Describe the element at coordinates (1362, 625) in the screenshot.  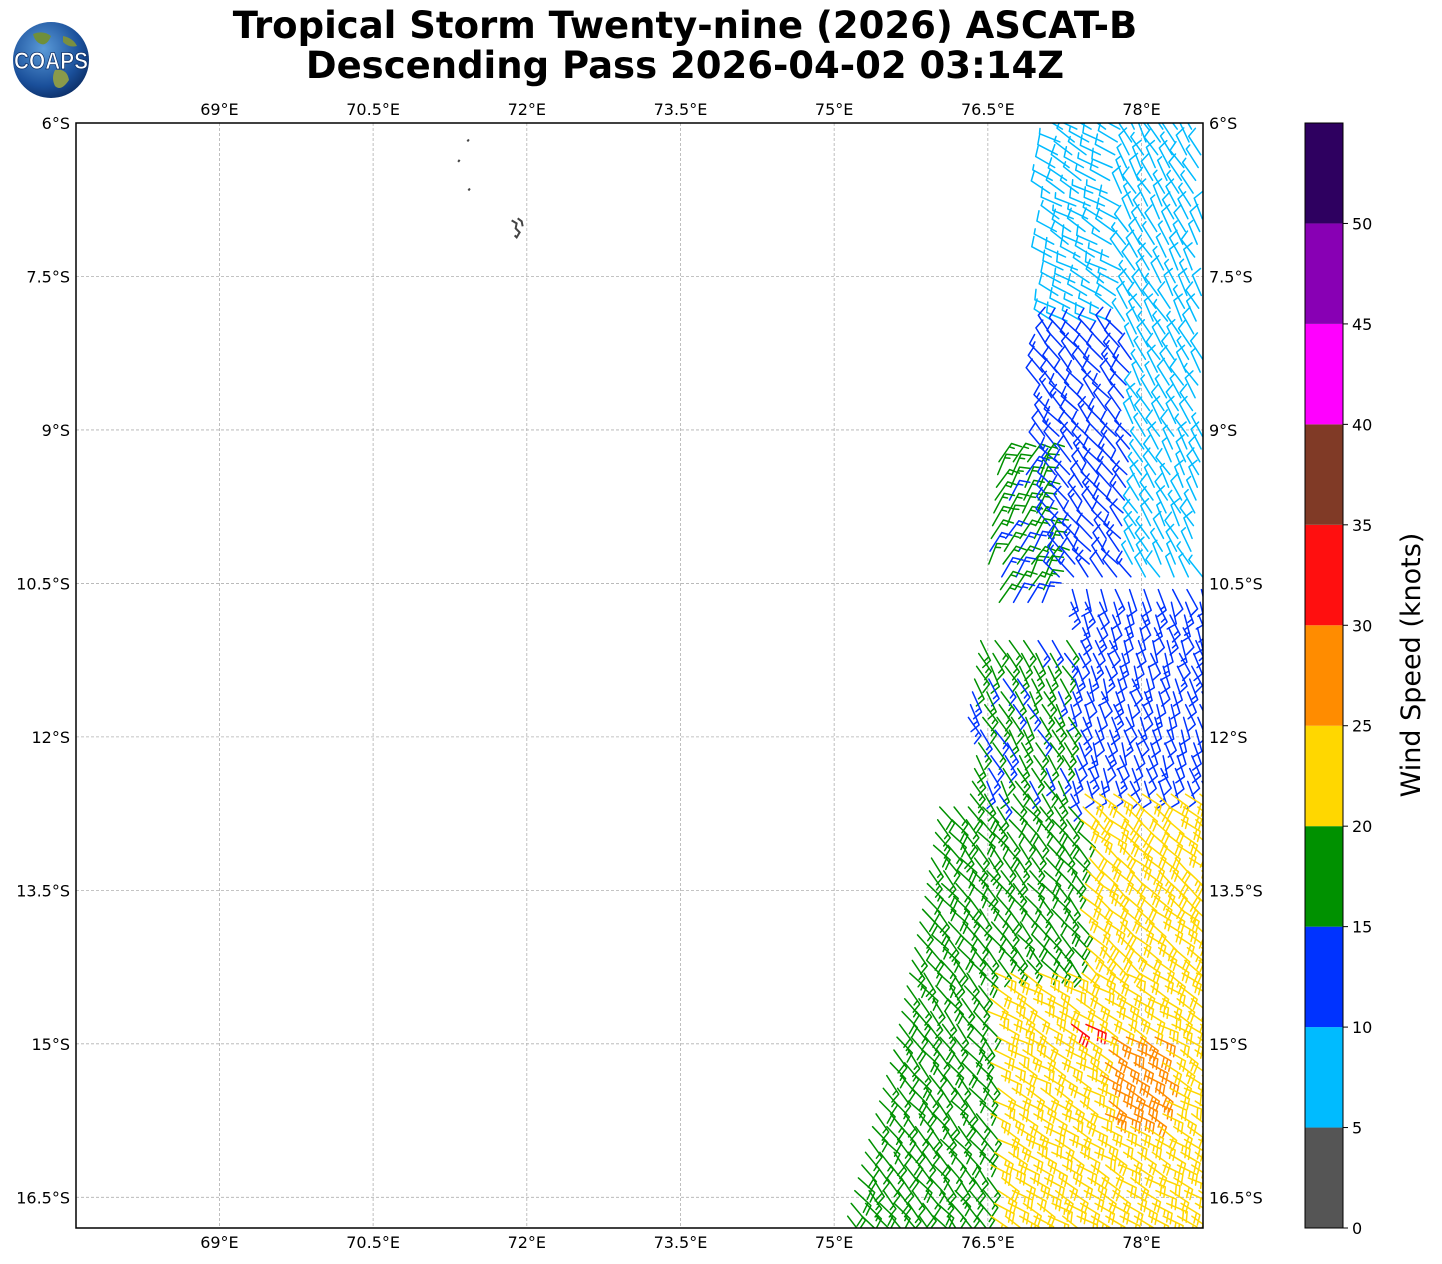
I see `colorbar-tick-label: 30` at that location.